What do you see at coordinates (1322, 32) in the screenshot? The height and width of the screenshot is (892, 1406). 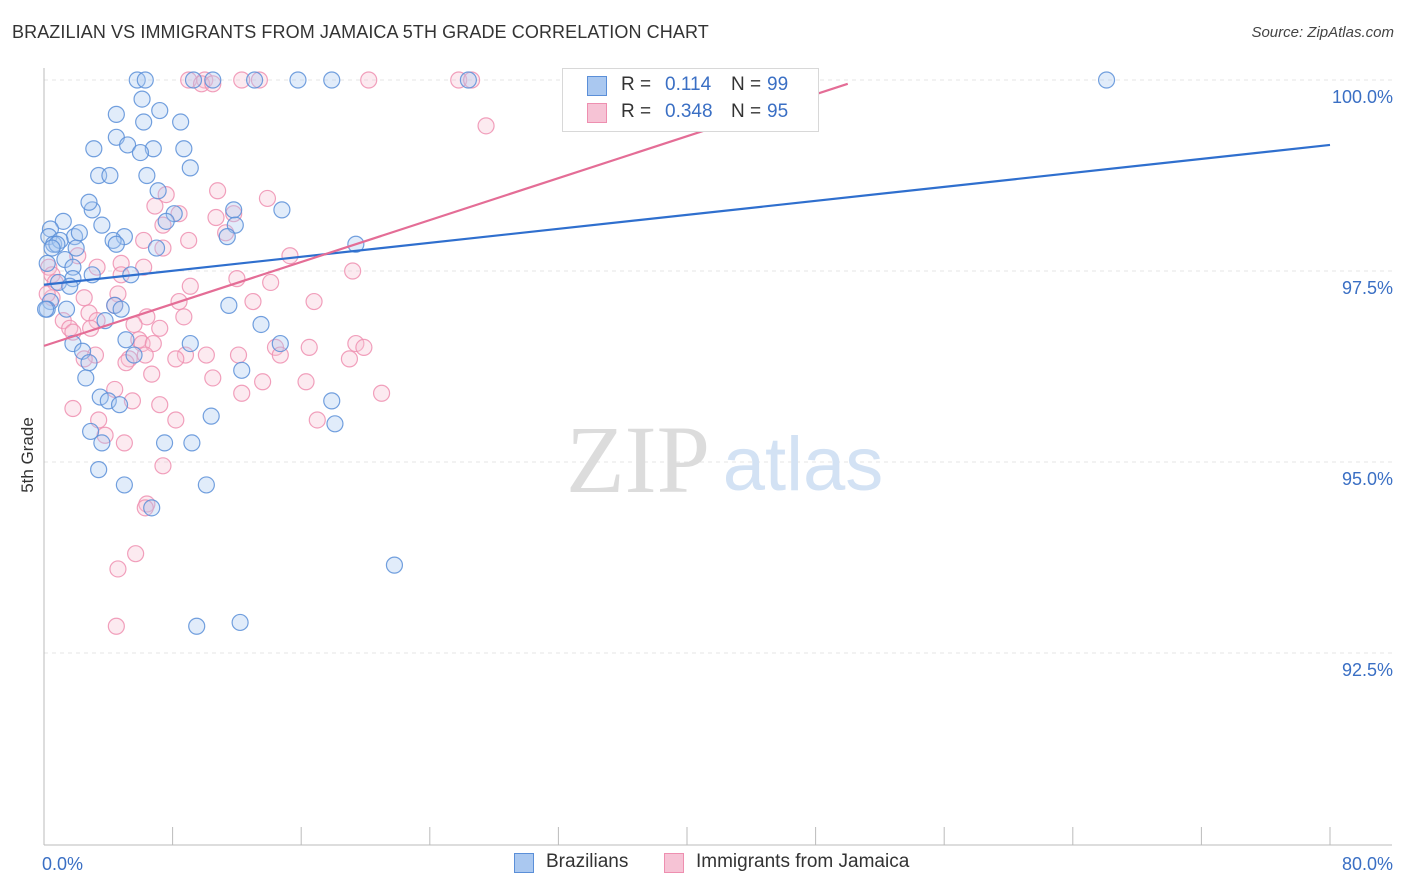 I see `source-label: Source: ZipAtlas.com` at bounding box center [1322, 32].